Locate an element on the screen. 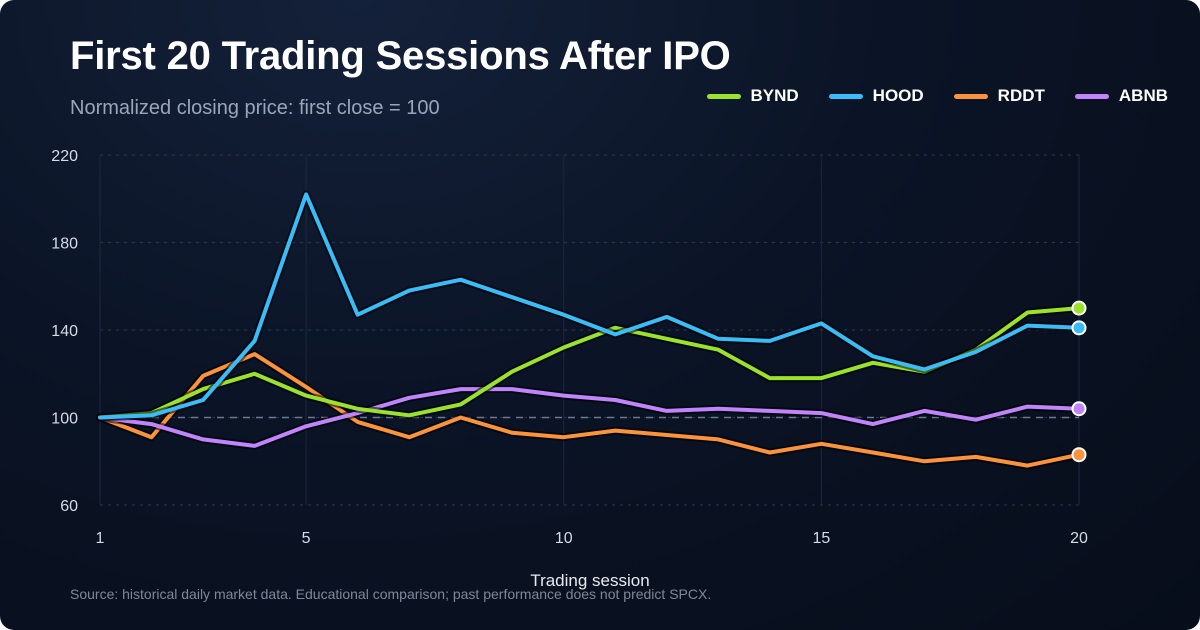 This screenshot has height=630, width=1200. legend-item-hood: HOOD is located at coordinates (876, 96).